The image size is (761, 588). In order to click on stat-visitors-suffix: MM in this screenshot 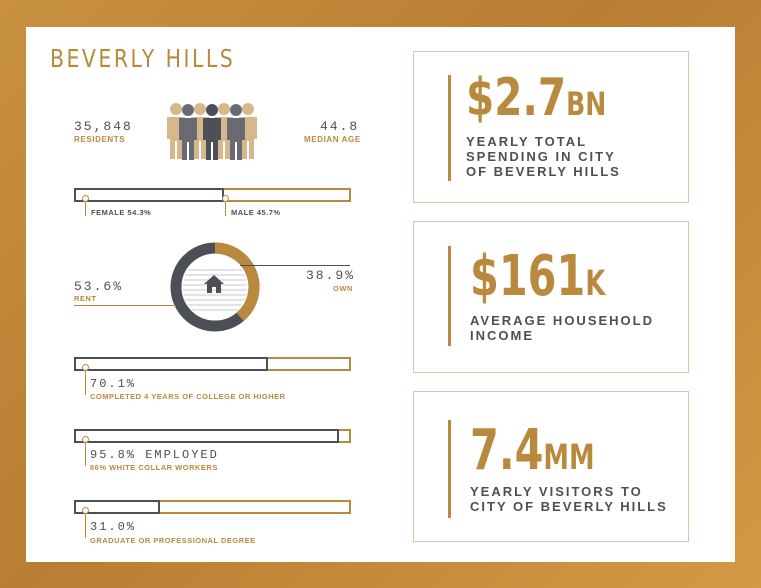, I will do `click(569, 458)`.